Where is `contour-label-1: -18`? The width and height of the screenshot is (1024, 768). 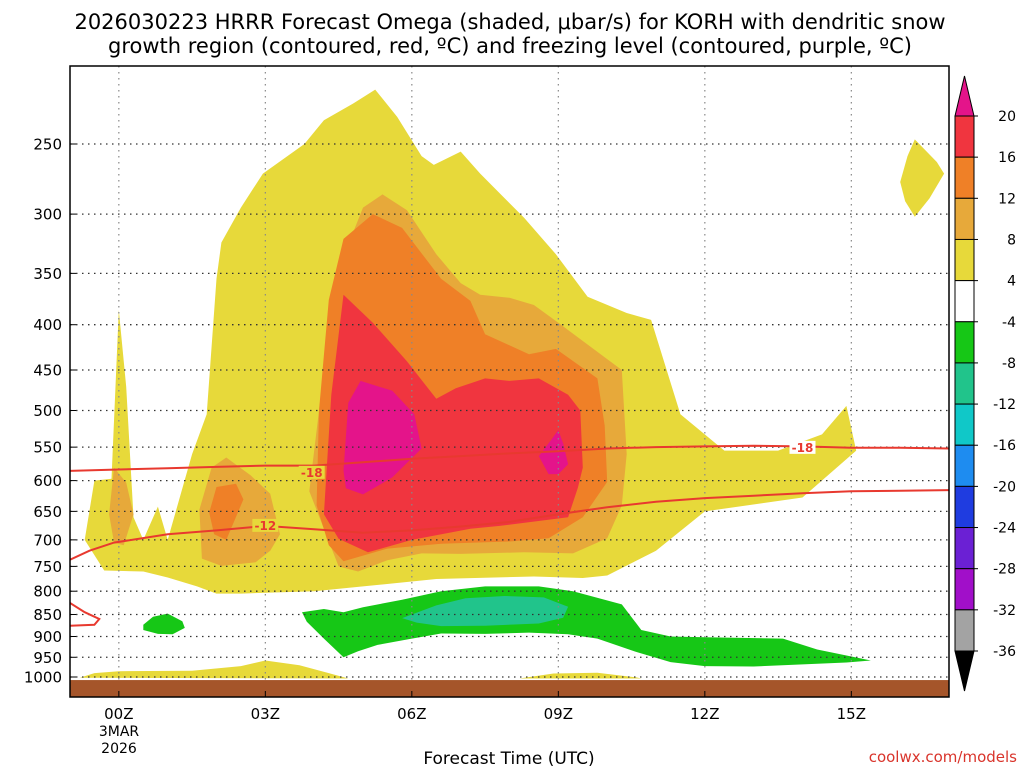
contour-label-1: -18 is located at coordinates (312, 473).